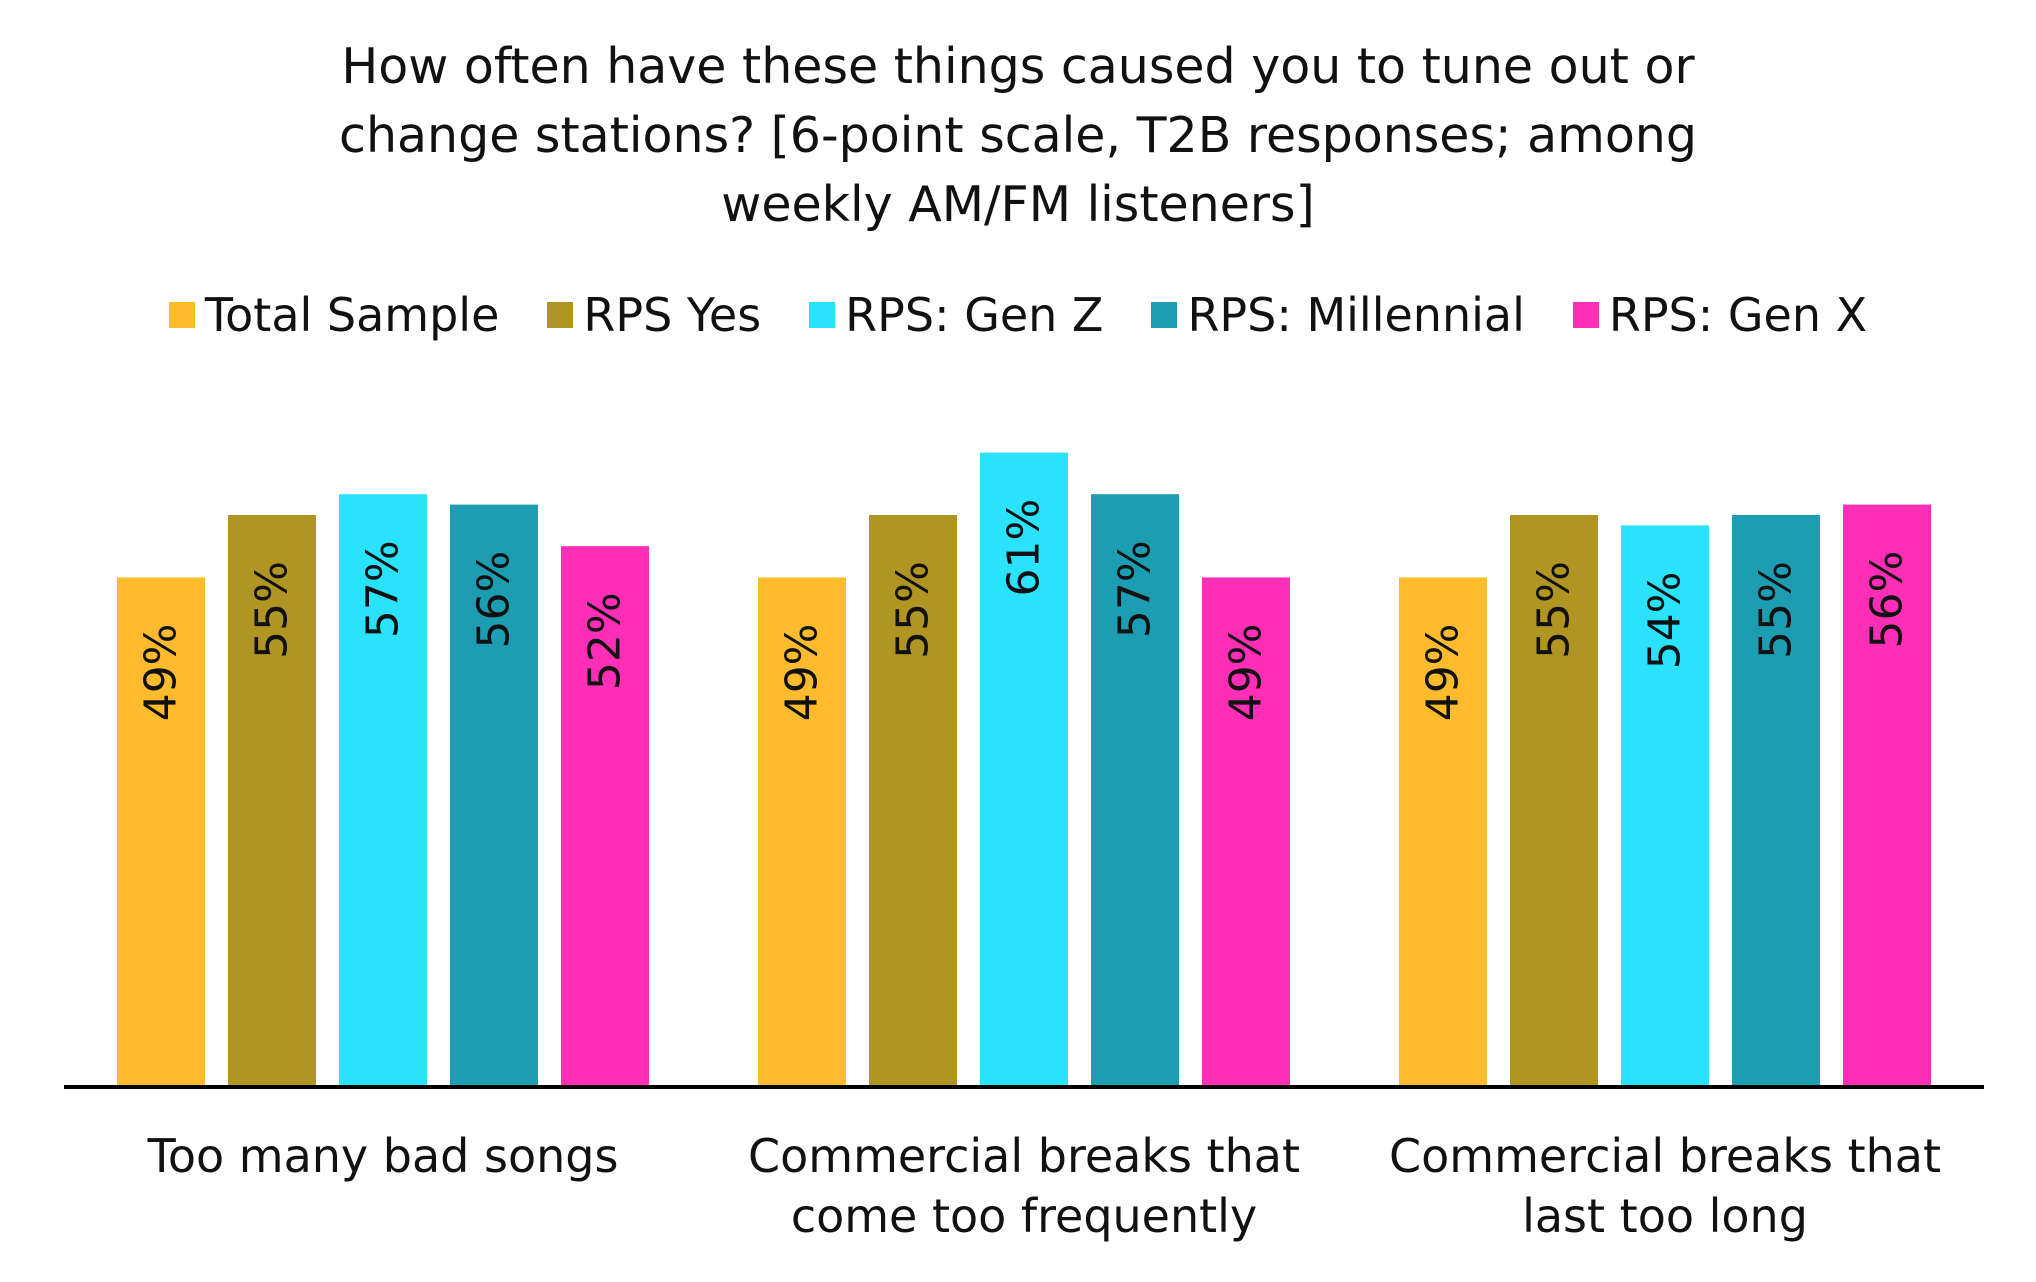 This screenshot has height=1282, width=2036. I want to click on legend-label: RPS: Millennial, so click(1356, 315).